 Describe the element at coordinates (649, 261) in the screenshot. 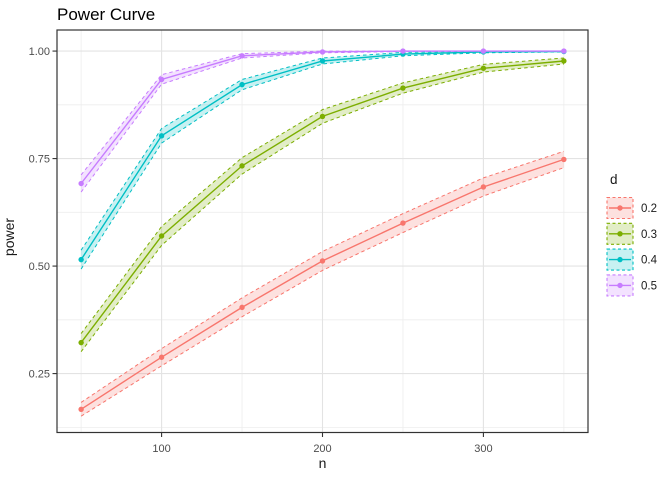

I see `legend-label: 0.4` at that location.